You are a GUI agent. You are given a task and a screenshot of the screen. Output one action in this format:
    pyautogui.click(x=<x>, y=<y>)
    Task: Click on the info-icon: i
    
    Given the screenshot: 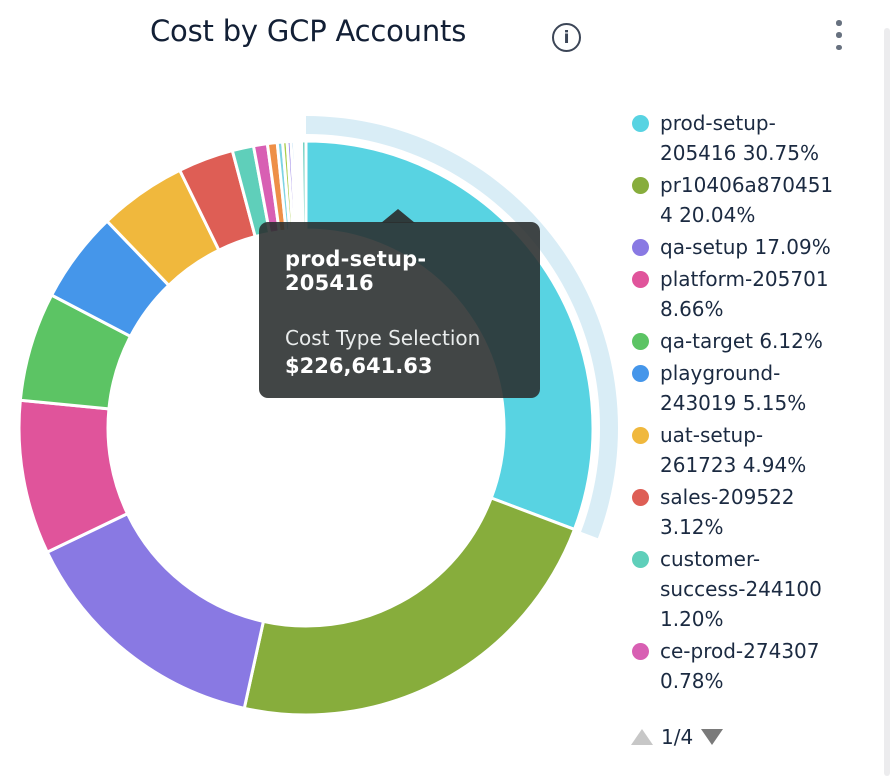 What is the action you would take?
    pyautogui.click(x=566, y=37)
    